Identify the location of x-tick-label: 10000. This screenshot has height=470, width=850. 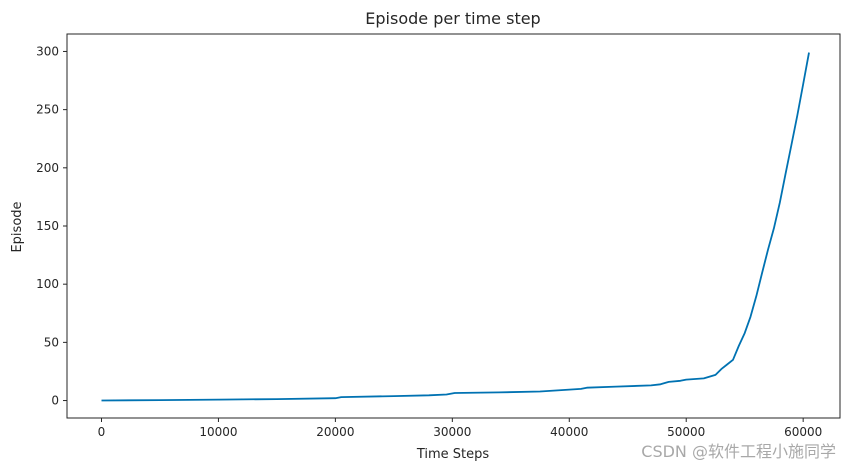
(218, 432).